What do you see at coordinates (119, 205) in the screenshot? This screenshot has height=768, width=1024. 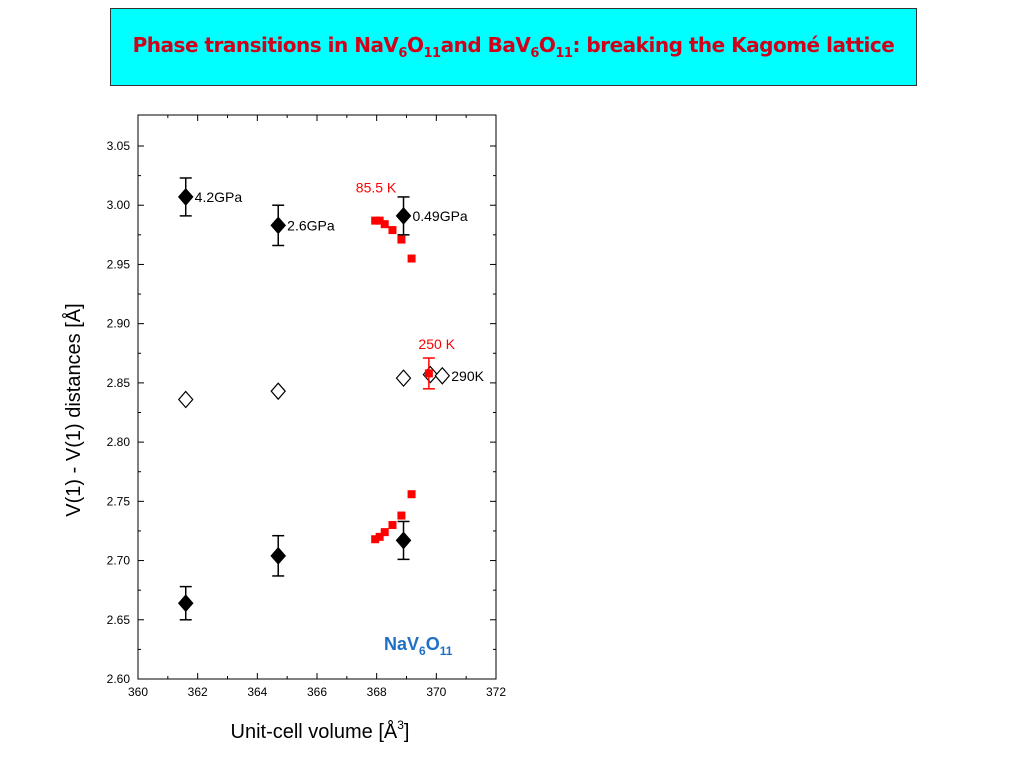 I see `y-tick-label: 3.00` at bounding box center [119, 205].